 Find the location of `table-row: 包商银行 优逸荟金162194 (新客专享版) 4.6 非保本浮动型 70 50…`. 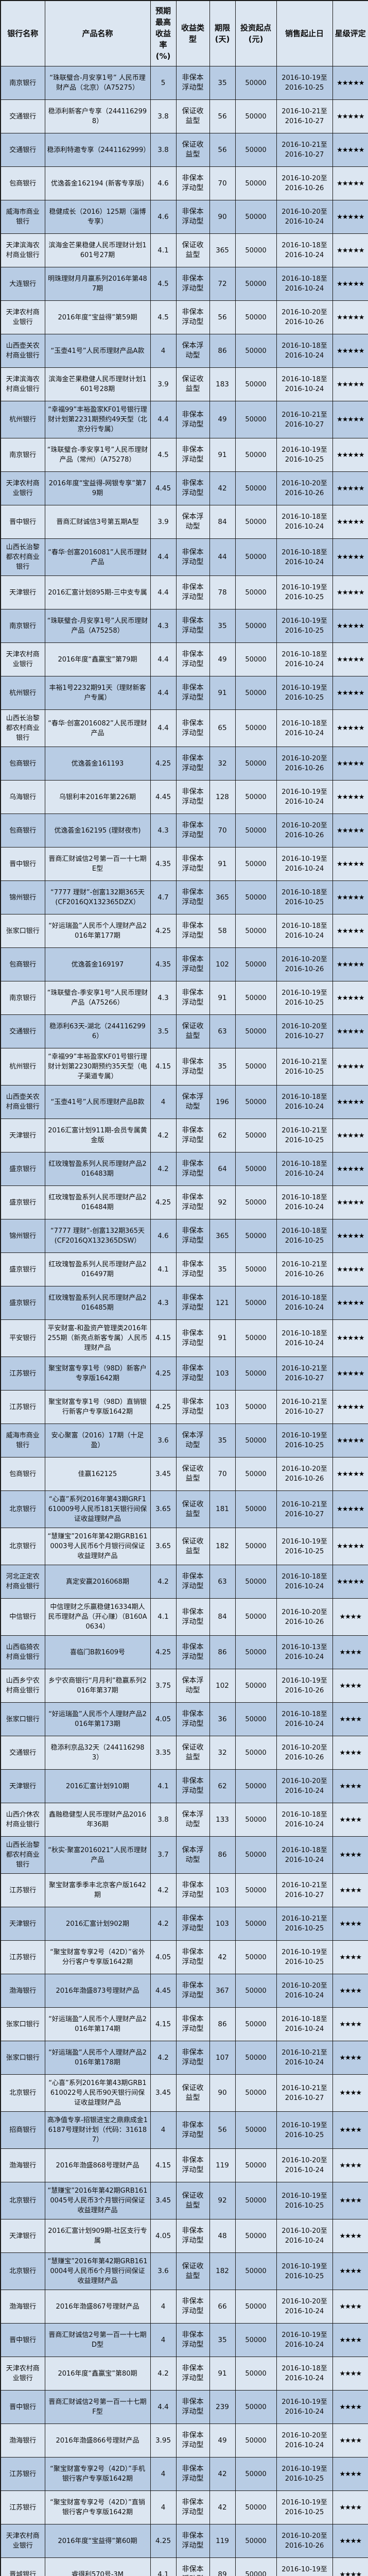

table-row: 包商银行 优逸荟金162194 (新客专享版) 4.6 非保本浮动型 70 50… is located at coordinates (184, 183).